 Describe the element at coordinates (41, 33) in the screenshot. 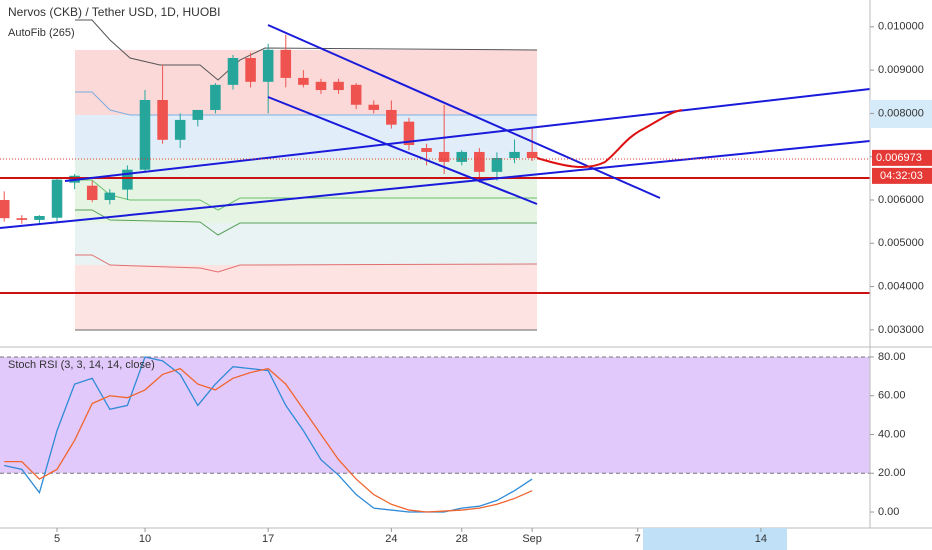

I see `indicator-label: AutoFib (265)` at that location.